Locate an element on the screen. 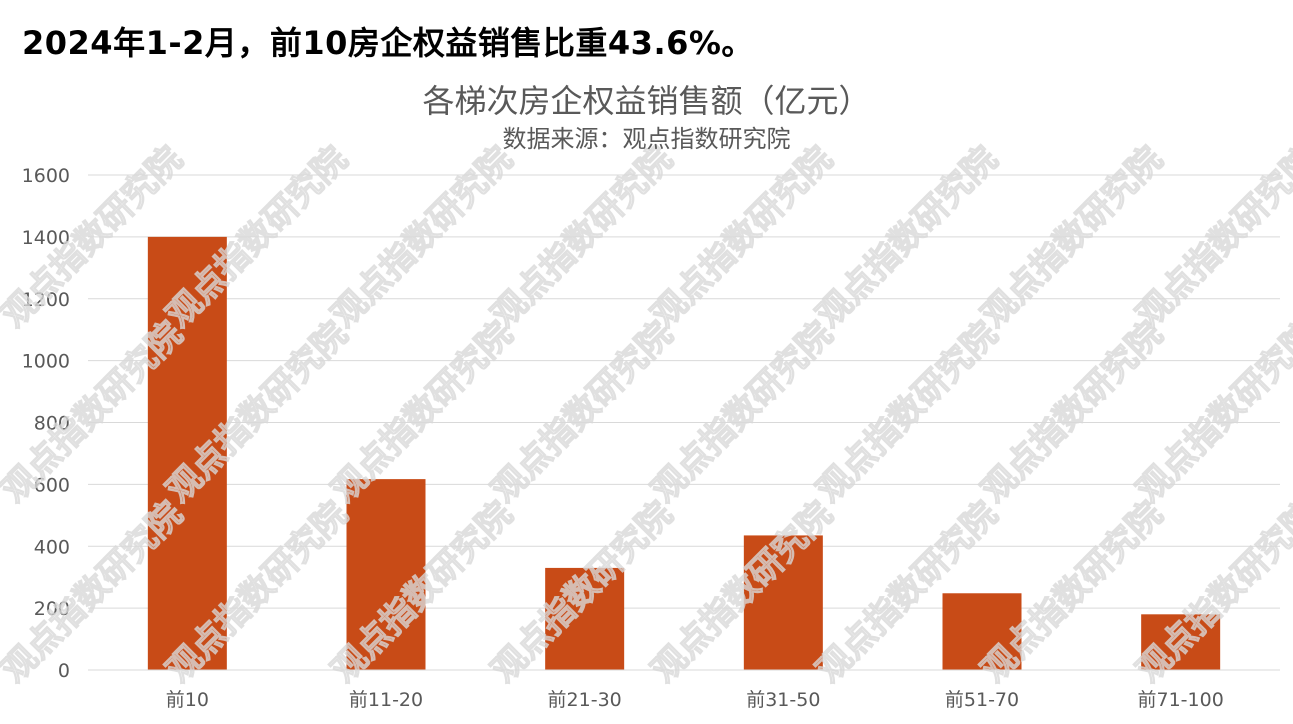  x-tick-label: 前11-20 is located at coordinates (386, 700).